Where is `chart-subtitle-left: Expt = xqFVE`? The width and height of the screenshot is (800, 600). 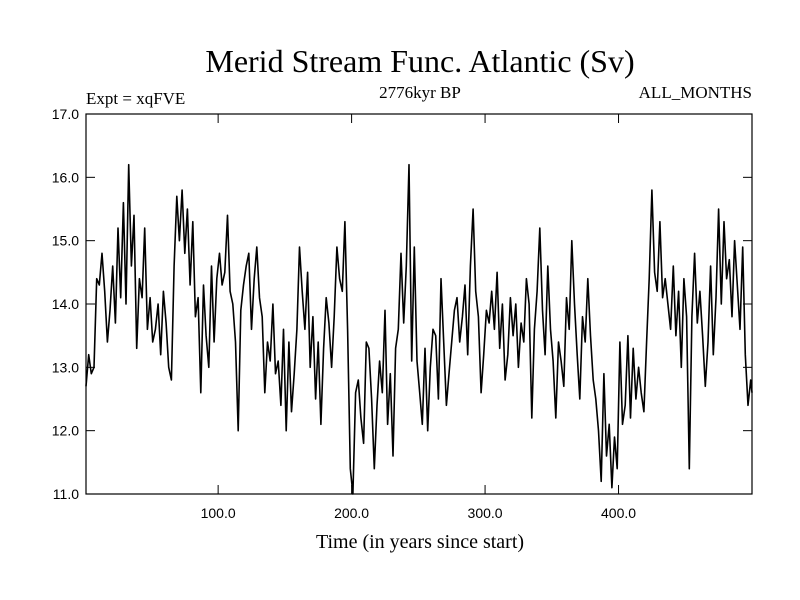
chart-subtitle-left: Expt = xqFVE is located at coordinates (135, 98).